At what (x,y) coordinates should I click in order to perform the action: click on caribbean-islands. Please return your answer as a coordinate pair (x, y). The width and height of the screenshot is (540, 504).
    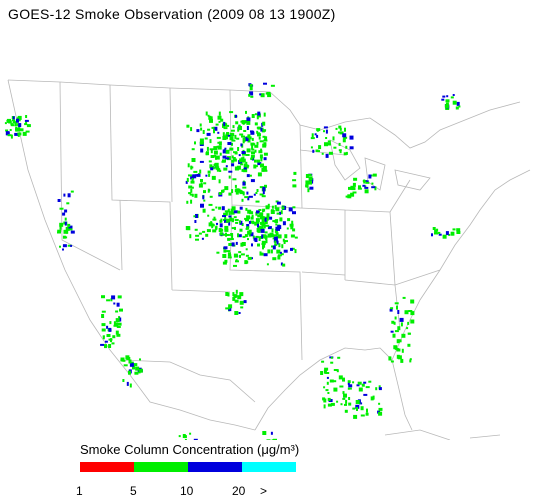
    Looking at the image, I should click on (442, 434).